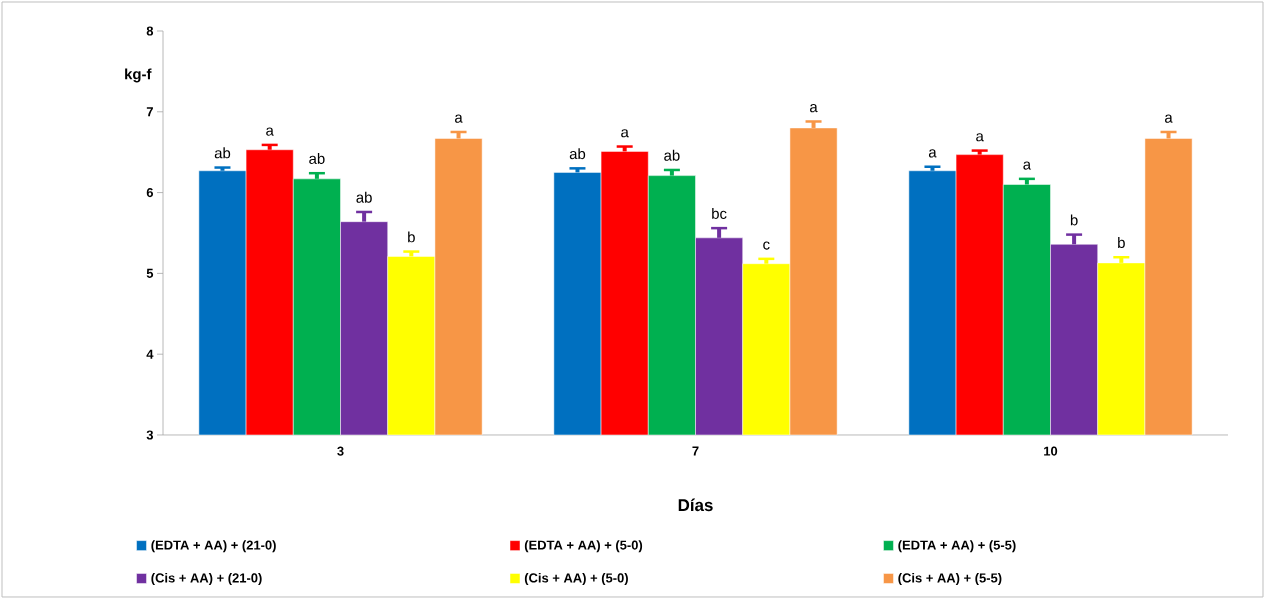 The image size is (1265, 599). Describe the element at coordinates (719, 213) in the screenshot. I see `data-label: bc` at that location.